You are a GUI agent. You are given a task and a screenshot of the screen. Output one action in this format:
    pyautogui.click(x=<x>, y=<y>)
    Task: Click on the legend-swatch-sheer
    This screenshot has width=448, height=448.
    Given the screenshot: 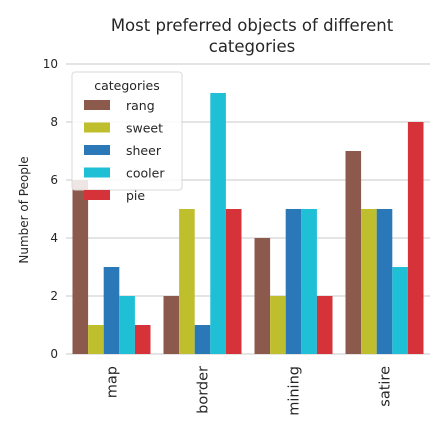 What is the action you would take?
    pyautogui.click(x=97, y=150)
    